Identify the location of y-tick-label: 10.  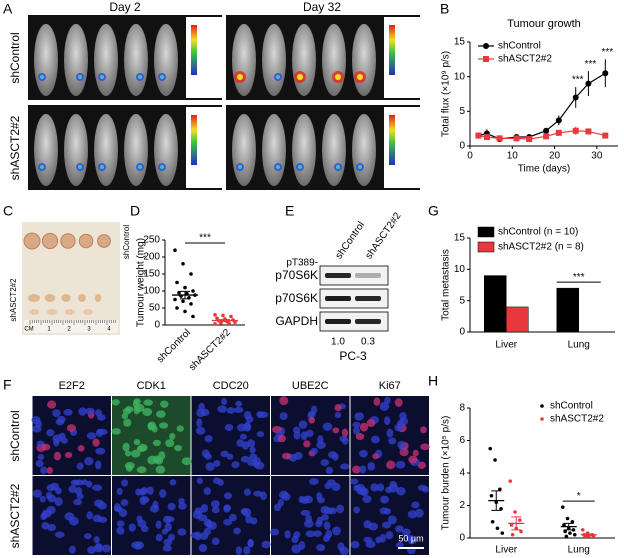
(460, 76).